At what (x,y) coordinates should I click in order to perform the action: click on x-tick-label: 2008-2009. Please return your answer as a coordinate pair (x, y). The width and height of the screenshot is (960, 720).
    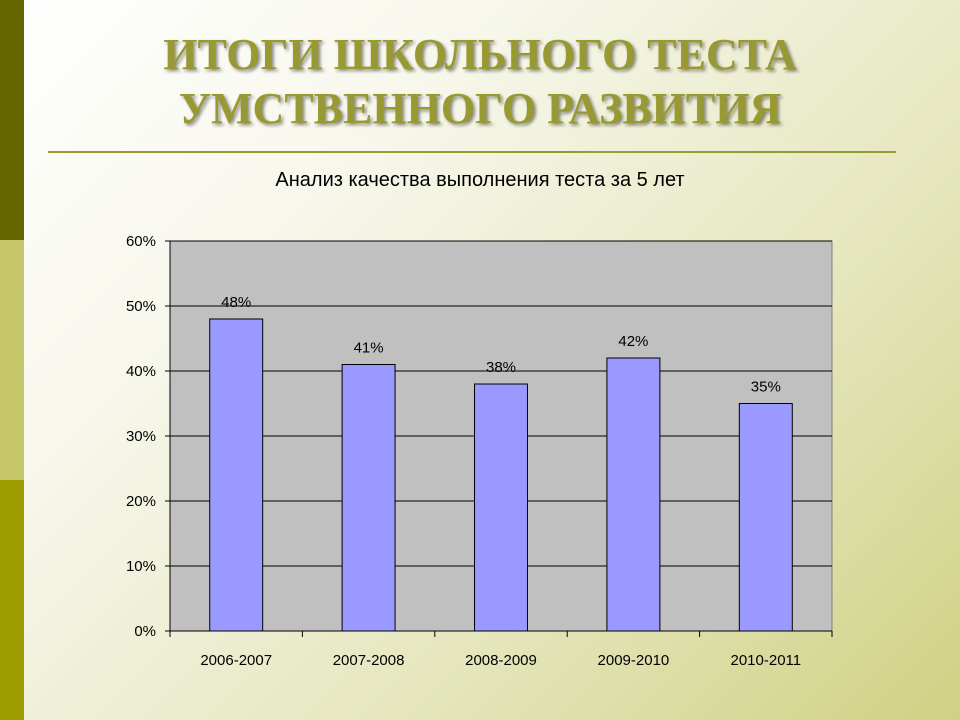
    Looking at the image, I should click on (501, 660).